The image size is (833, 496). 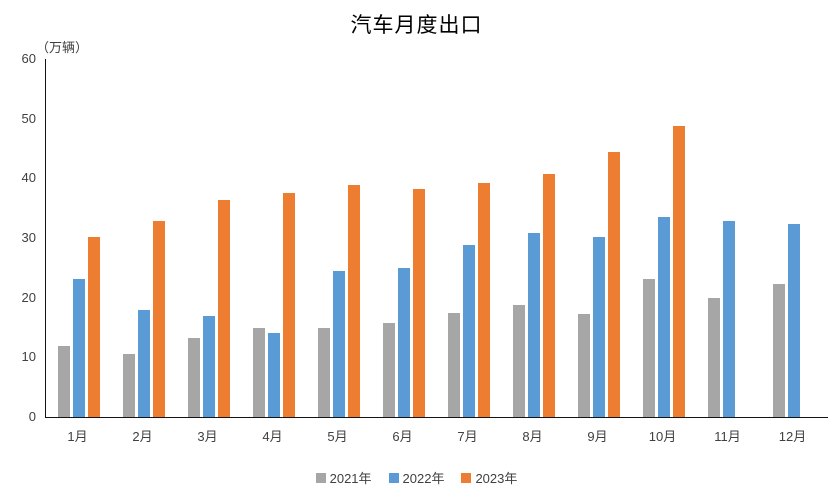 I want to click on bar-2021年-6月, so click(x=388, y=370).